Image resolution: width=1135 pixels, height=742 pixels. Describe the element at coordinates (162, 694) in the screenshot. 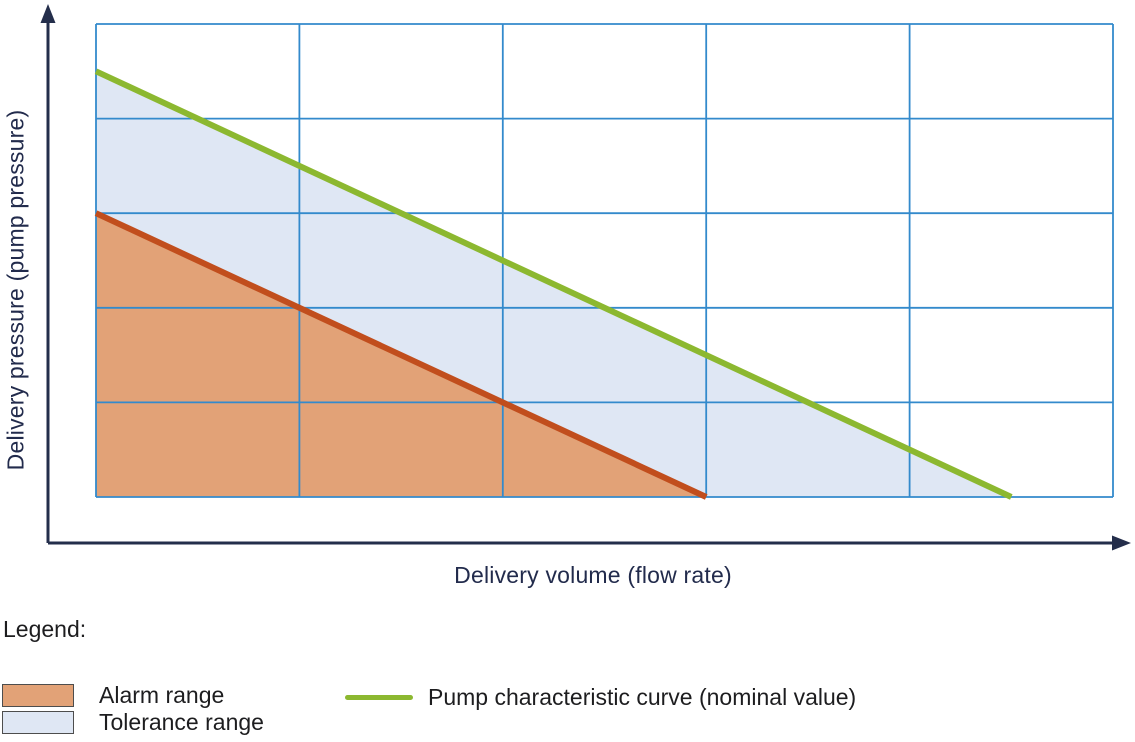

I see `legend-item-label: Alarm range` at that location.